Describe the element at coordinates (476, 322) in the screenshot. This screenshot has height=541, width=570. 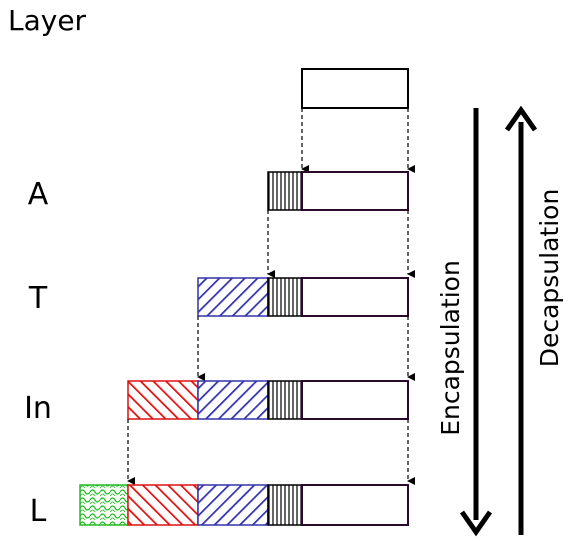
I see `encapsulation-arrow` at that location.